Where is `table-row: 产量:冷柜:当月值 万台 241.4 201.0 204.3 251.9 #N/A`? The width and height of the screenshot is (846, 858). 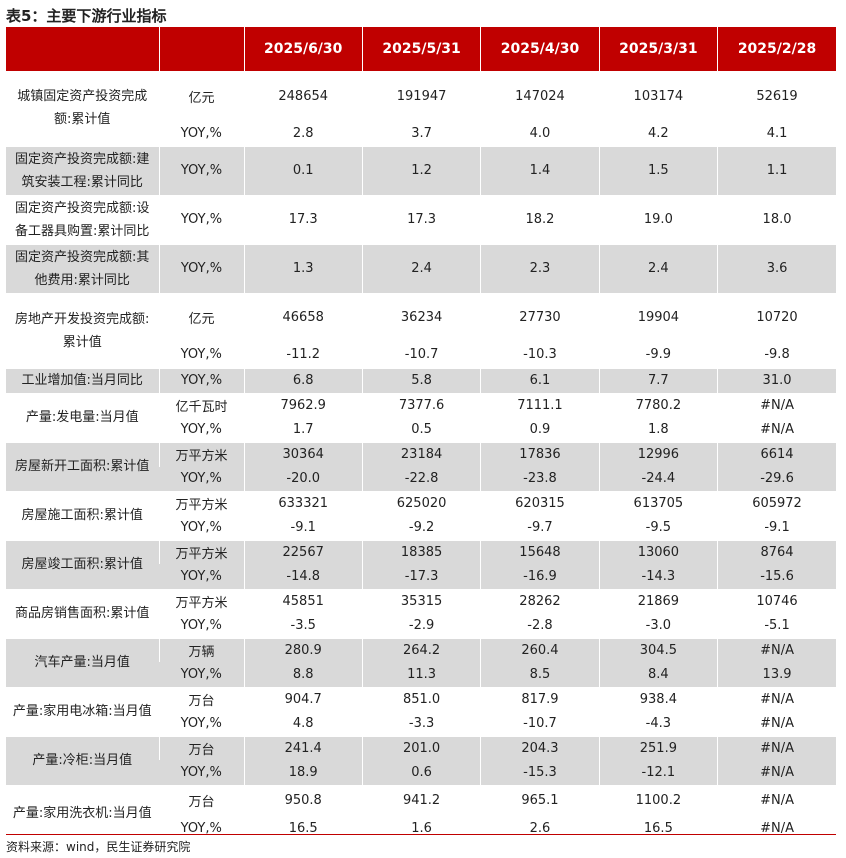
table-row: 产量:冷柜:当月值 万台 241.4 201.0 204.3 251.9 #N/A is located at coordinates (421, 760).